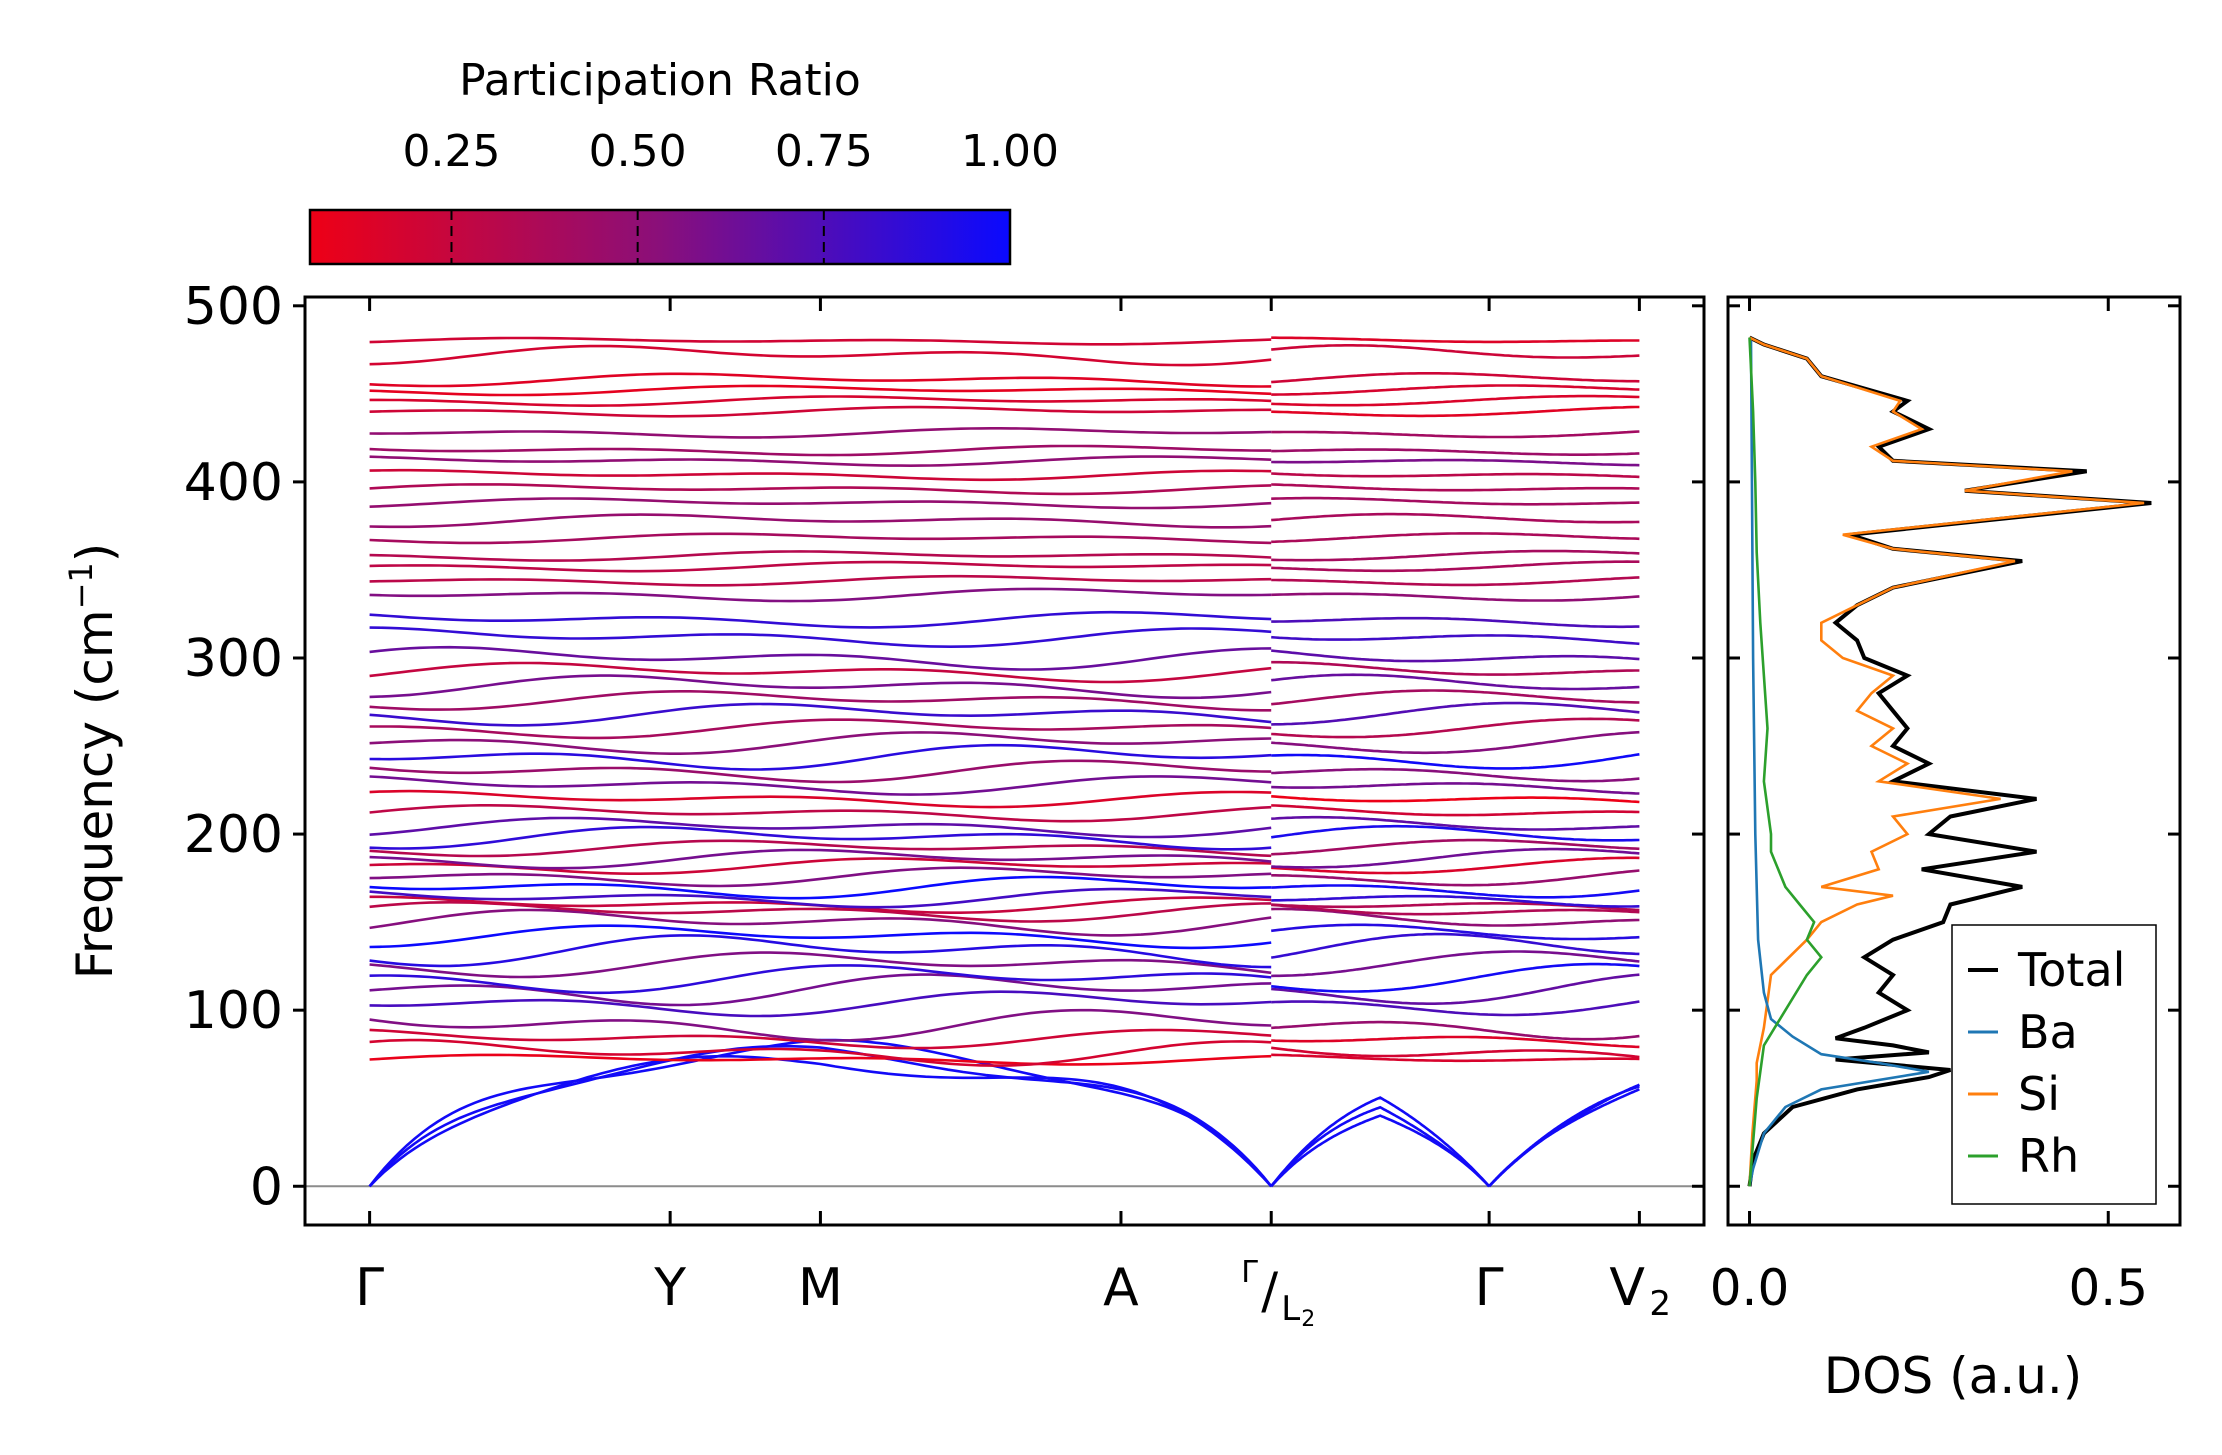 The height and width of the screenshot is (1455, 2222). Describe the element at coordinates (824, 151) in the screenshot. I see `colorbar-tick-label: 0.75` at that location.